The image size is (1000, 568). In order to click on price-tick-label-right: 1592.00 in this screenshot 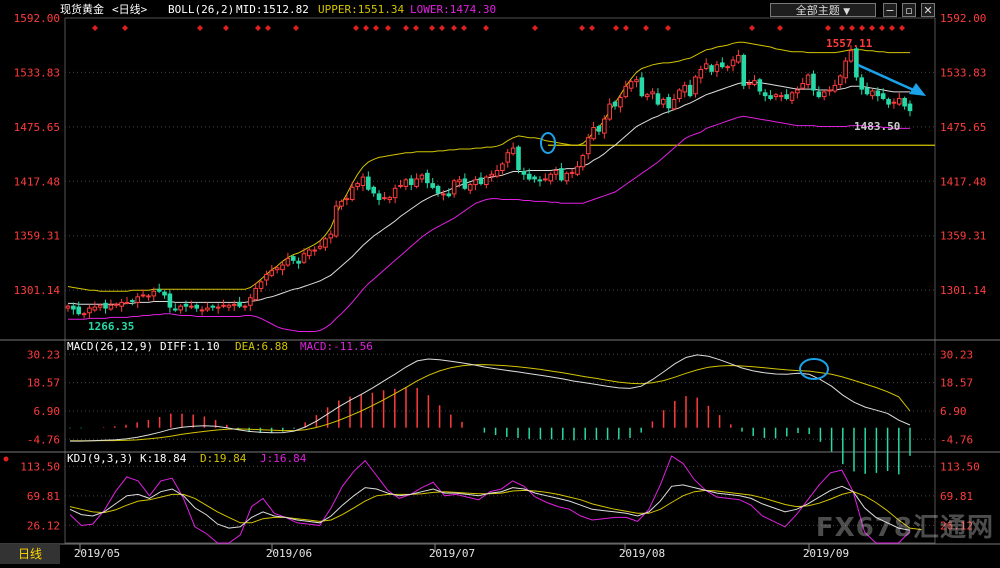, I will do `click(963, 18)`.